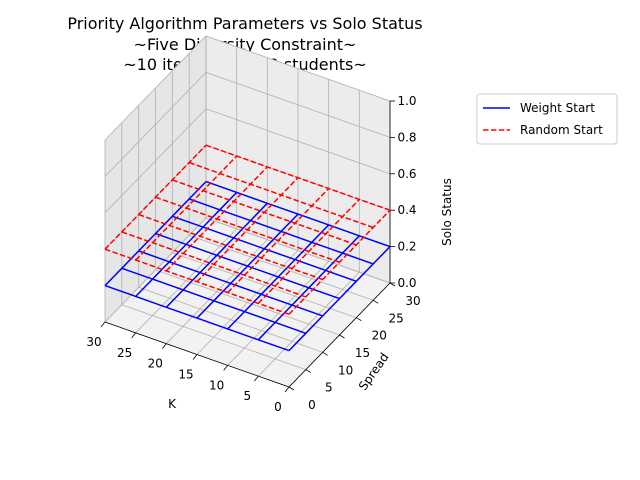 Image resolution: width=640 pixels, height=480 pixels. What do you see at coordinates (245, 44) in the screenshot?
I see `chart-title-line-2: ~Five Diversity Constraint~` at bounding box center [245, 44].